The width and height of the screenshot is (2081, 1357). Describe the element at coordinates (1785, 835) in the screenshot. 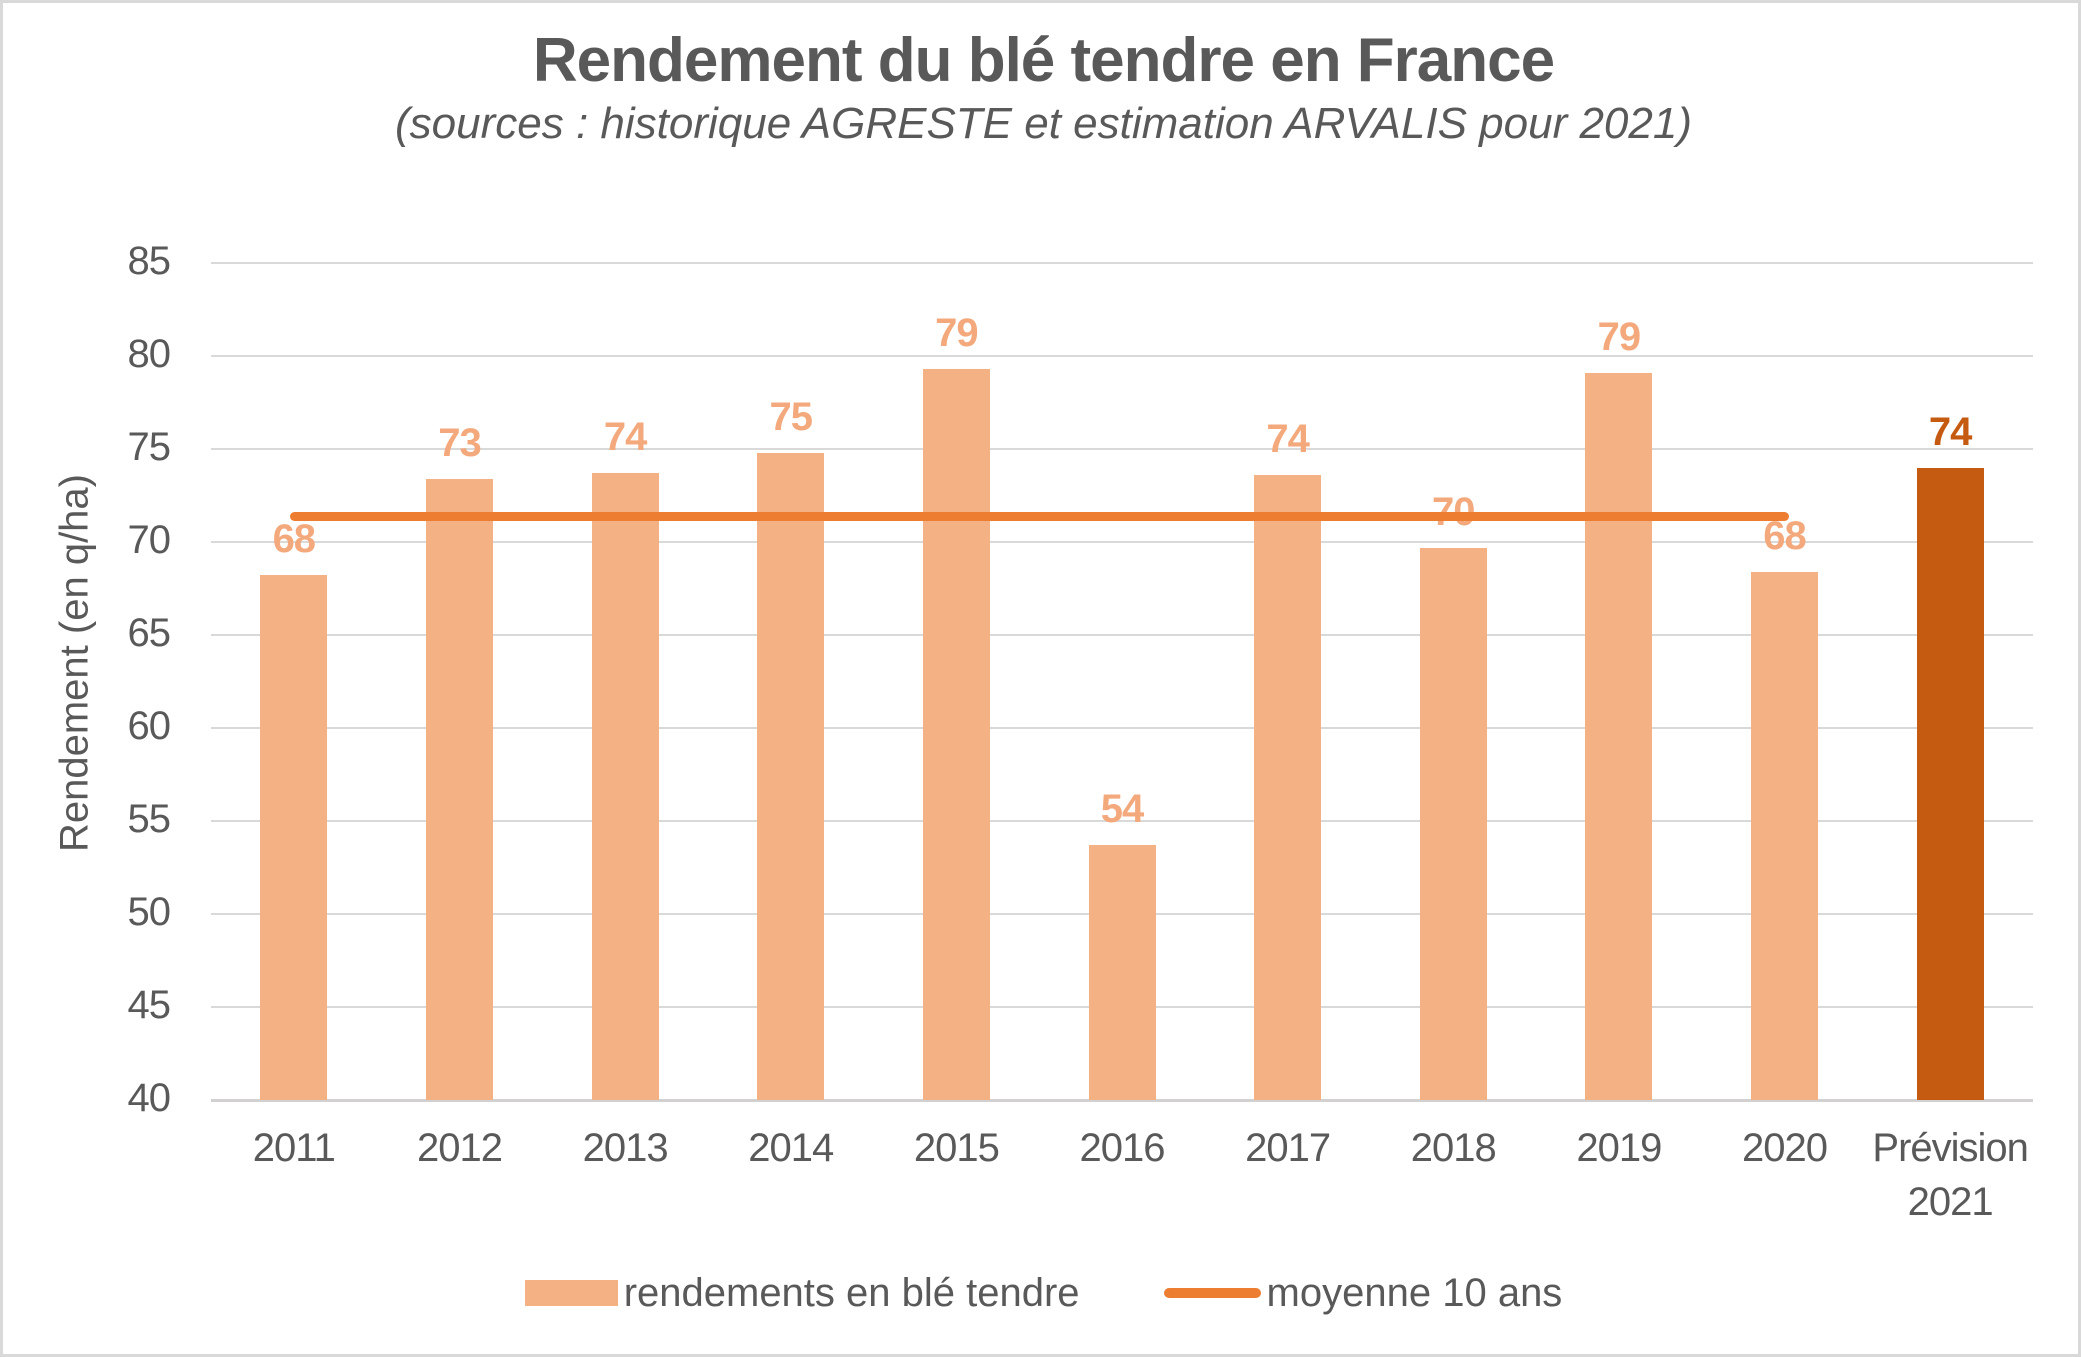

I see `bar-2020` at that location.